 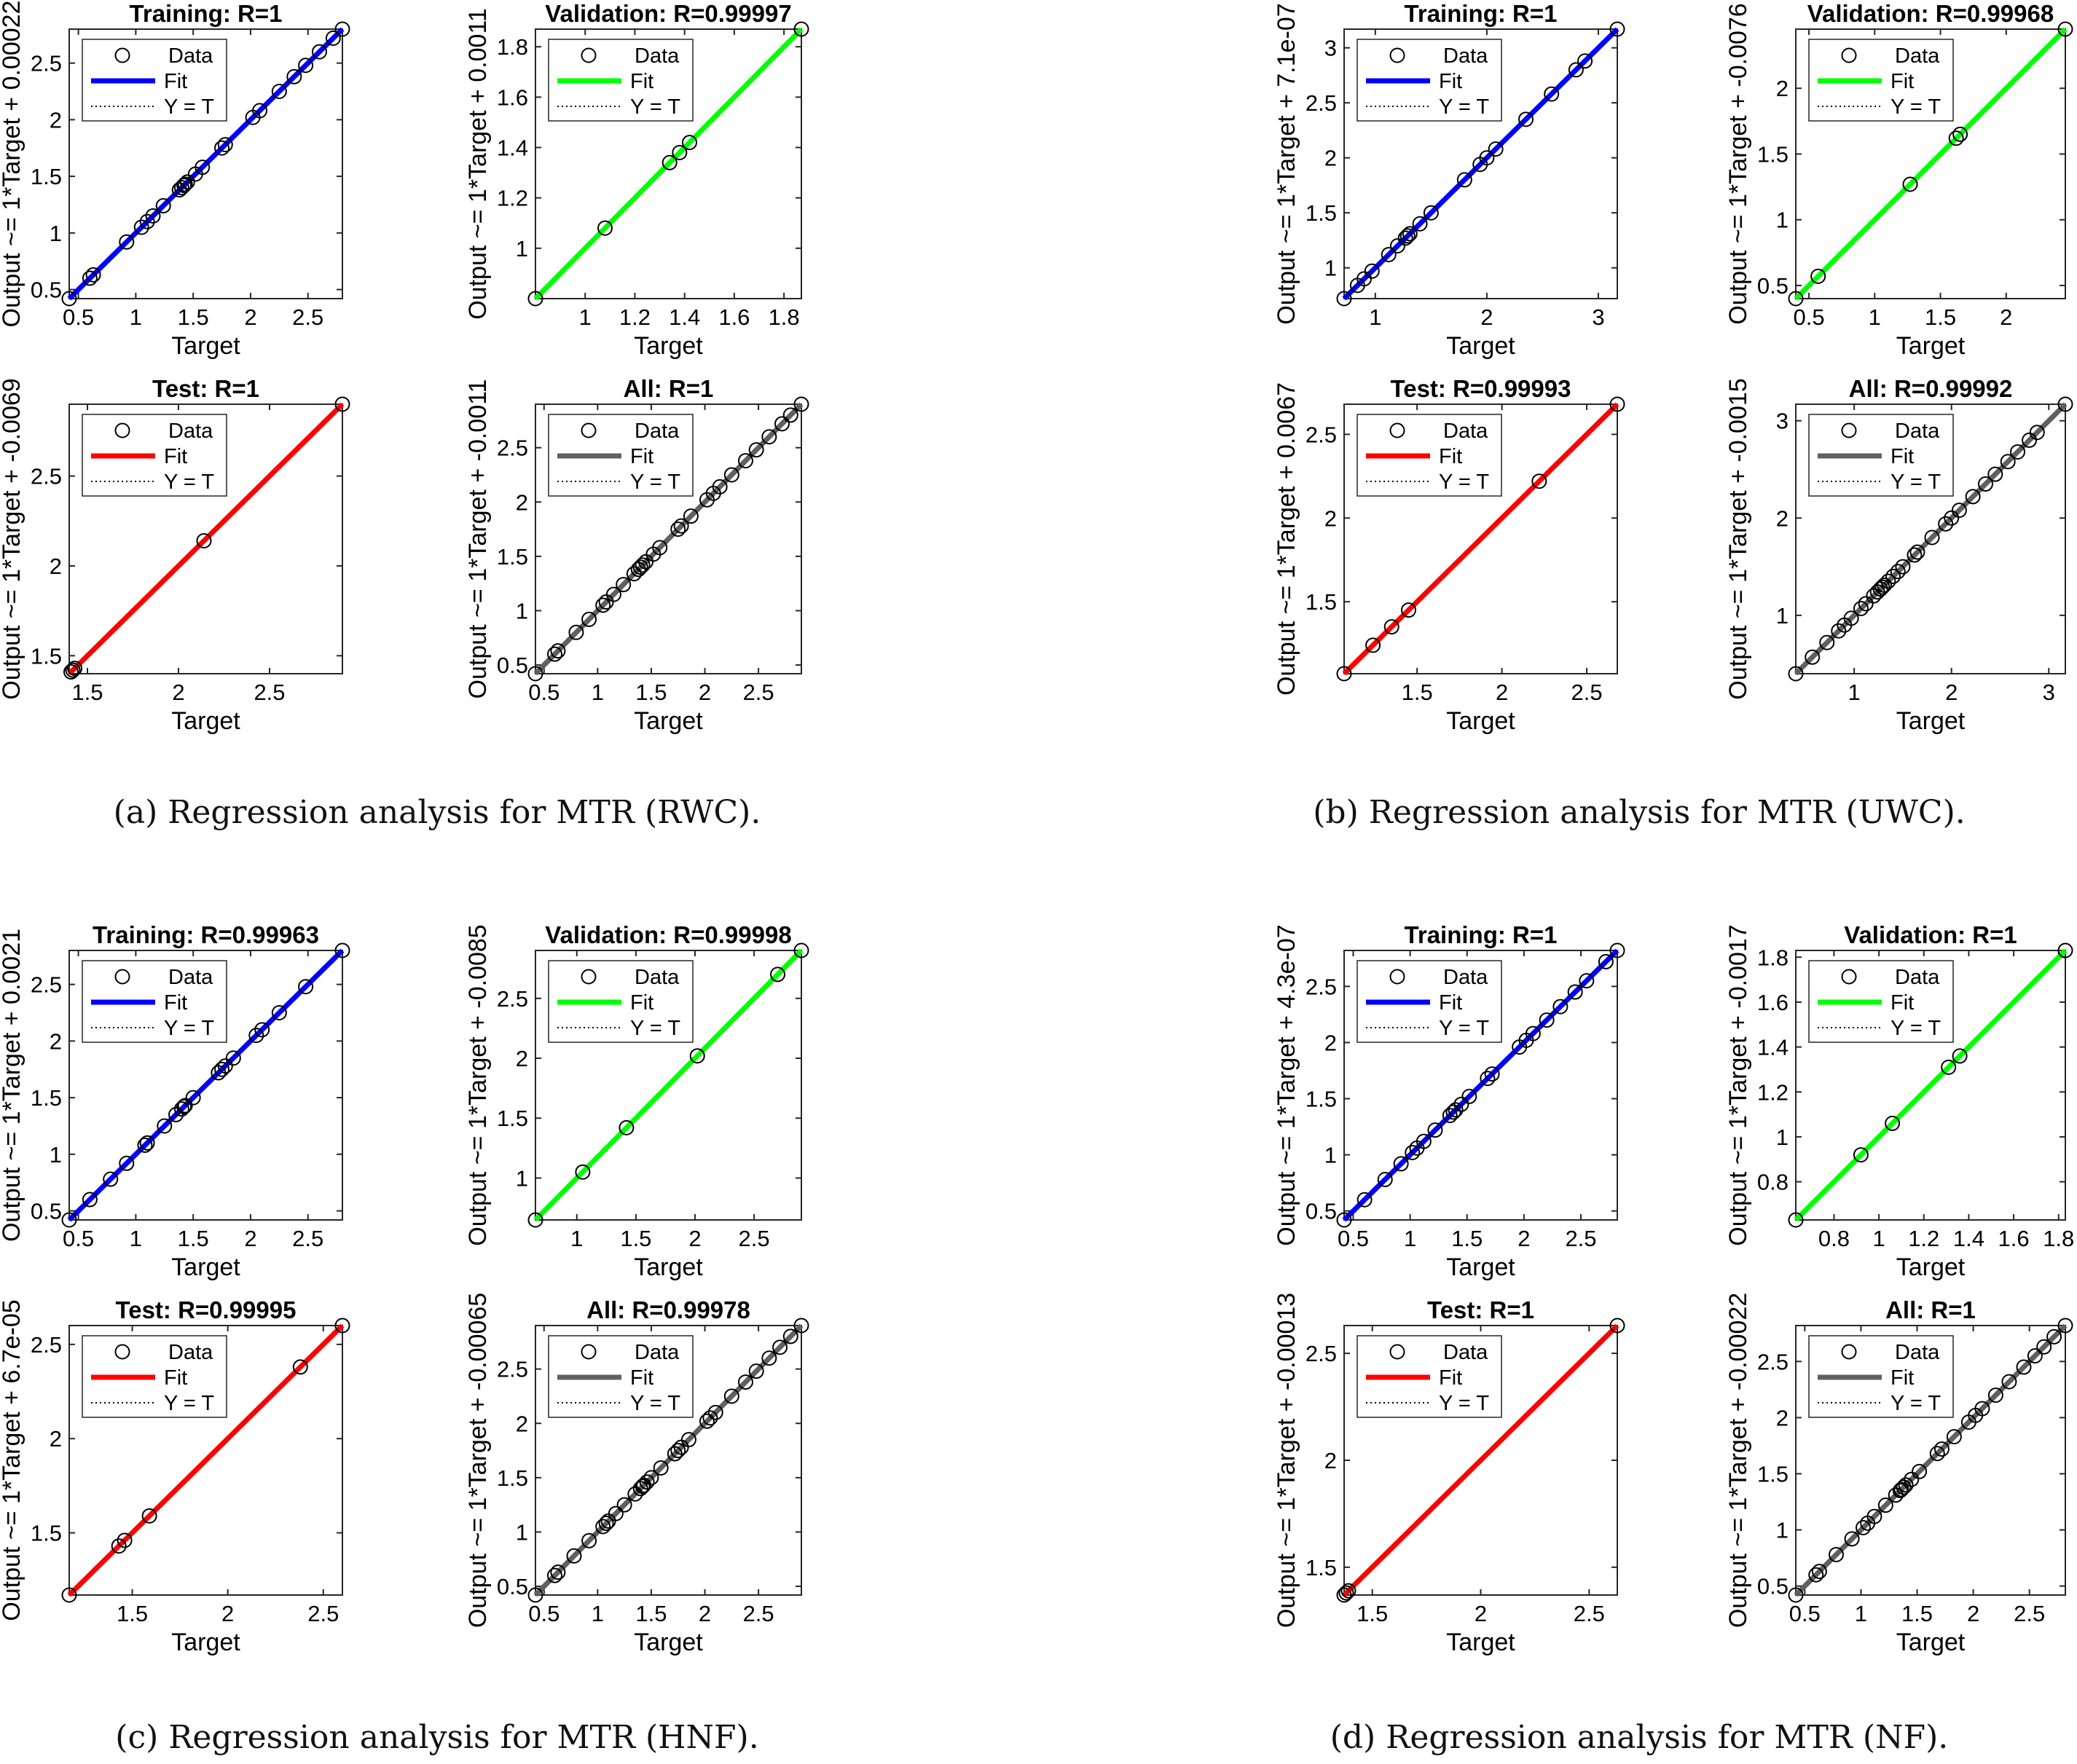 I want to click on panel-title: Test: R=0.99995, so click(x=206, y=1309).